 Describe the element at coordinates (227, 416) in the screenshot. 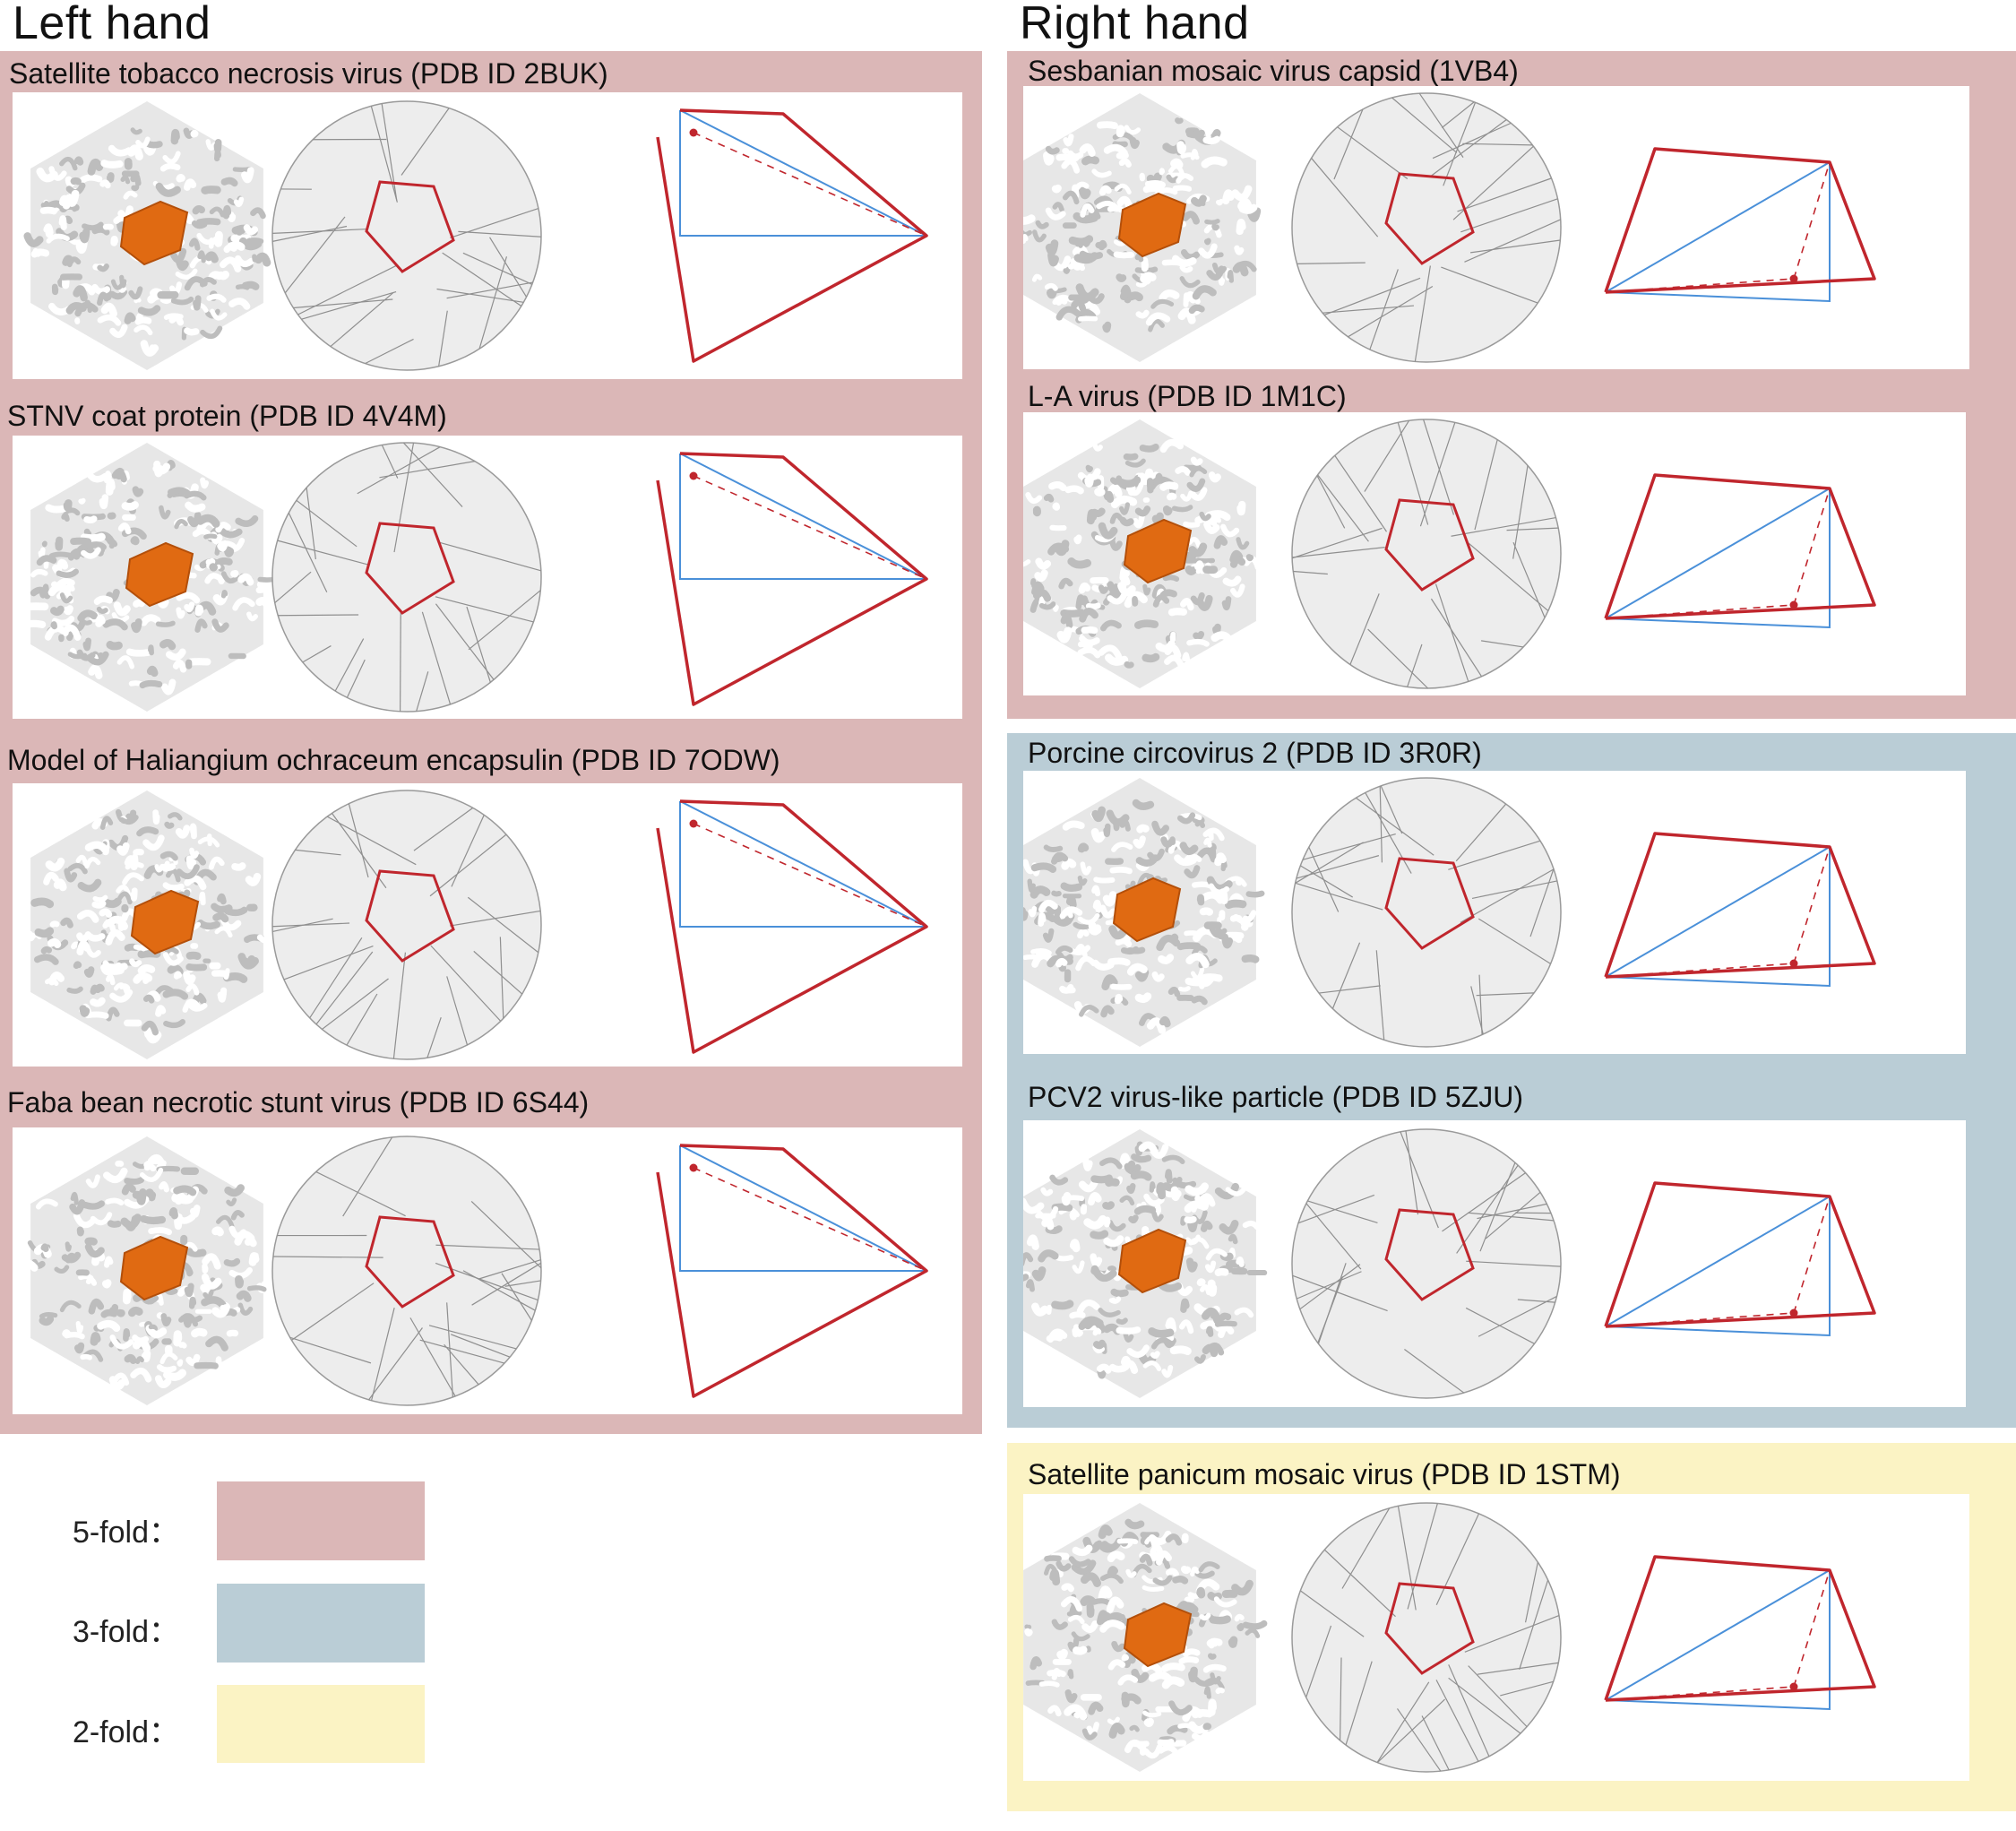

I see `card-title: STNV coat protein (PDB ID 4V4M)` at that location.